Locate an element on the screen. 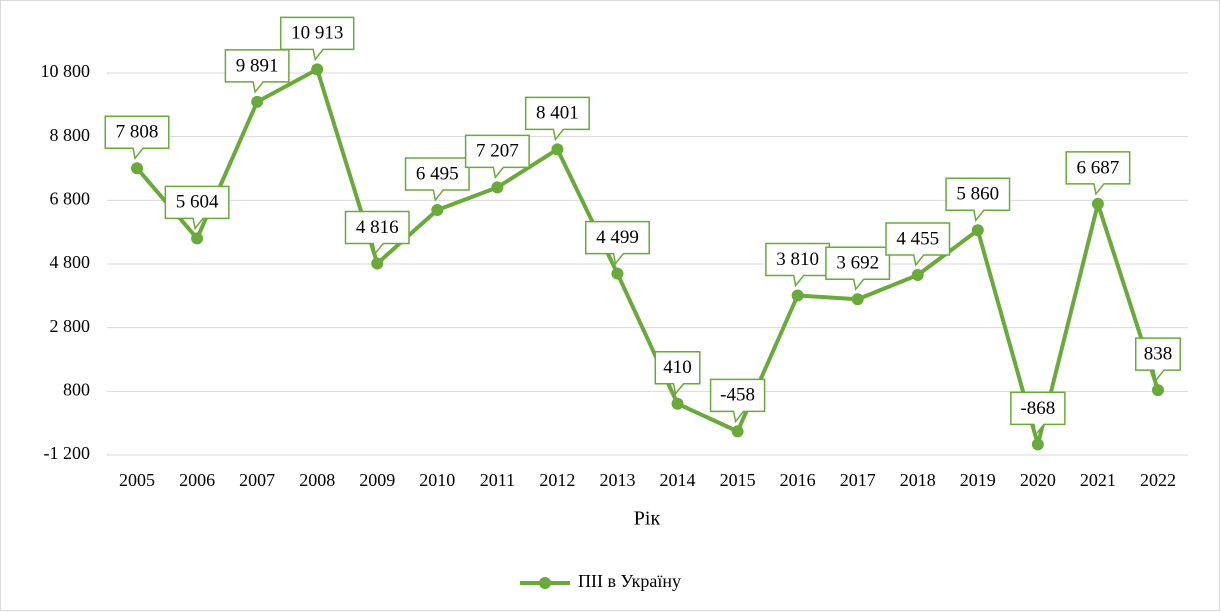 The width and height of the screenshot is (1221, 612). x-tick-label: 2010 is located at coordinates (437, 480).